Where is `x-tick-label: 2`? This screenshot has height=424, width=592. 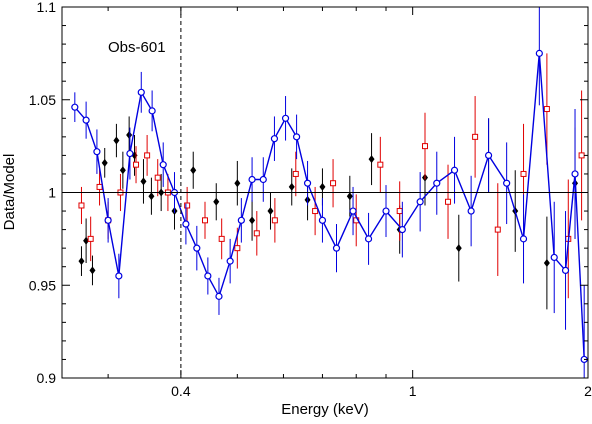 x-tick-label: 2 is located at coordinates (588, 391).